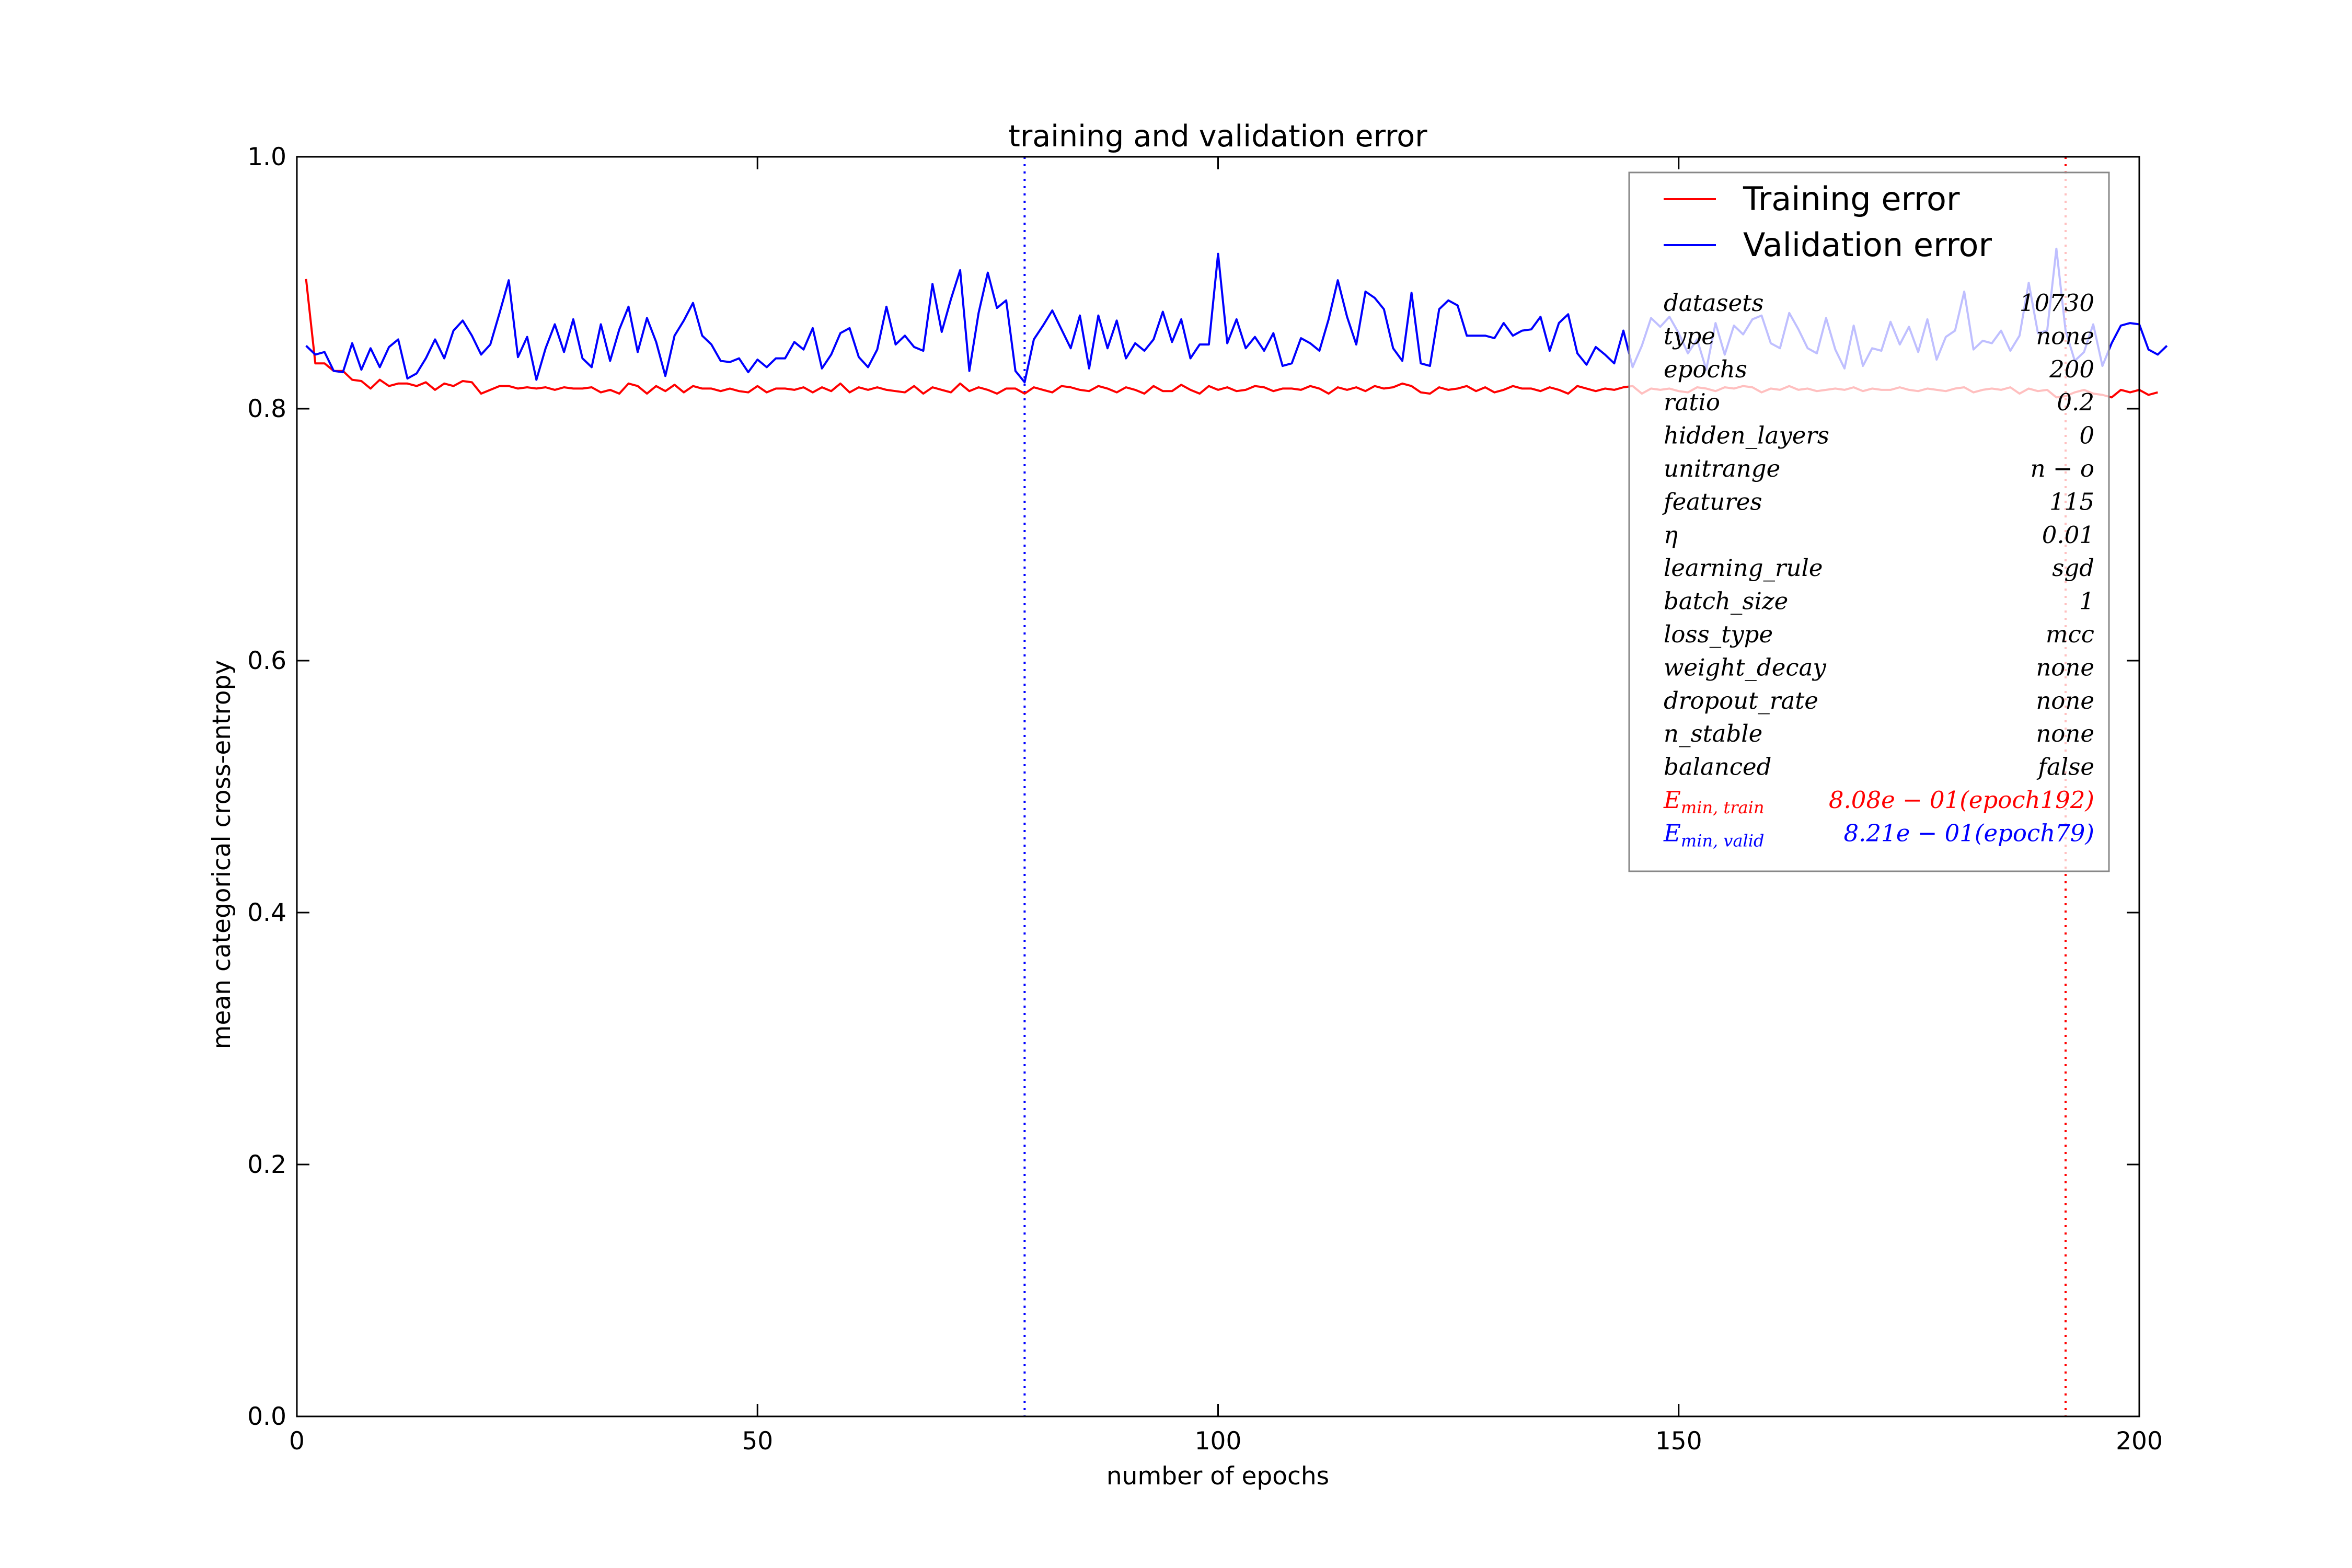  I want to click on info-key: loss_type, so click(1718, 634).